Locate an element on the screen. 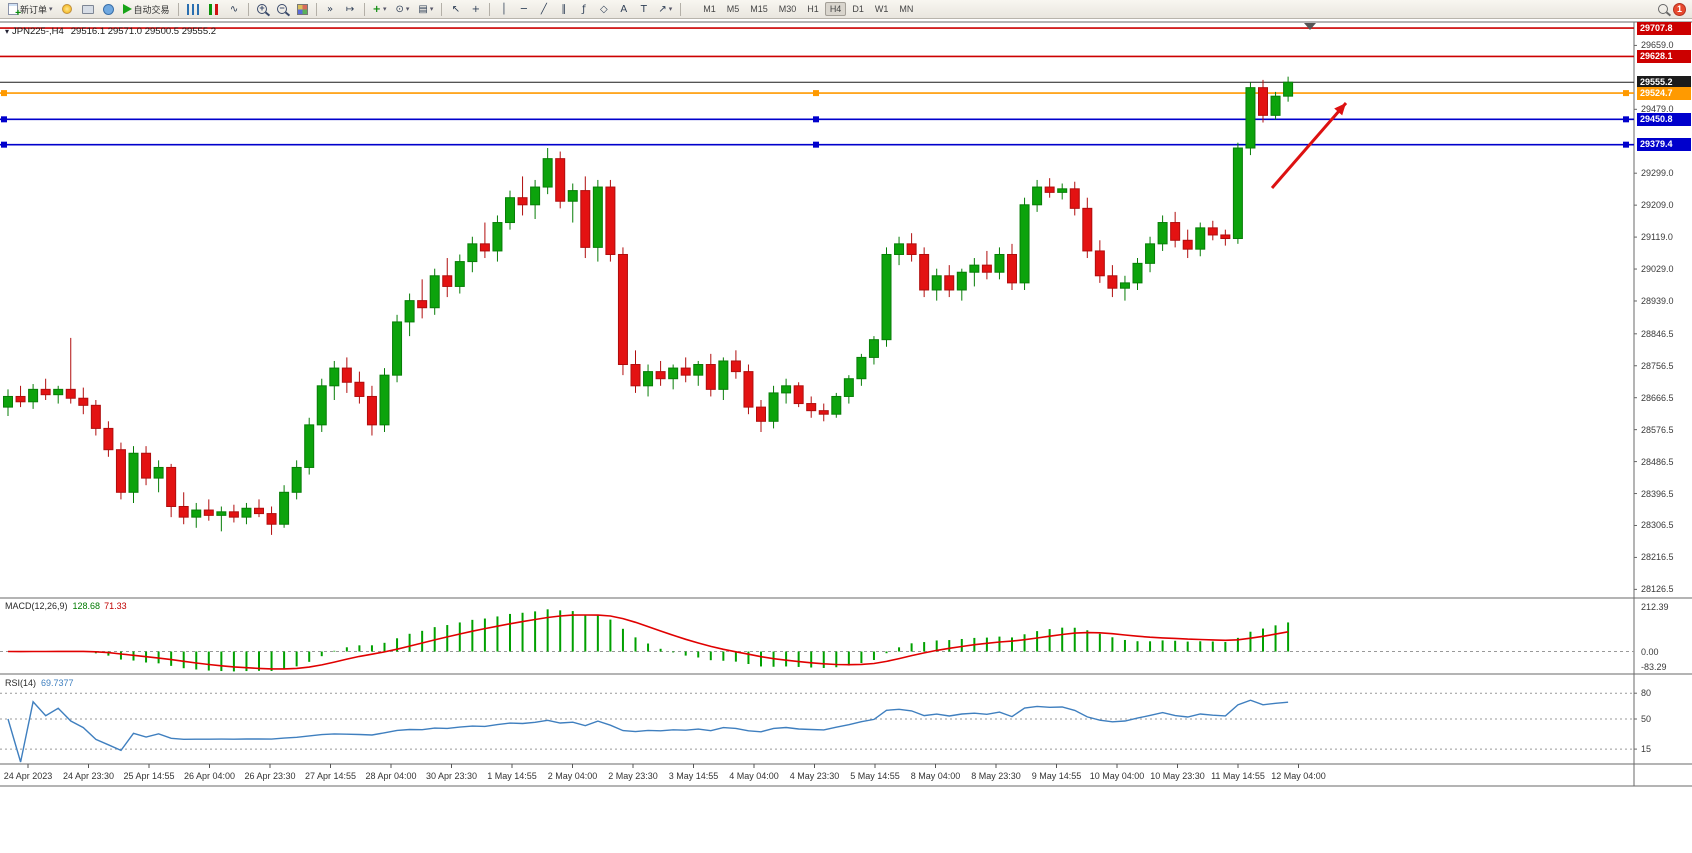 The image size is (1692, 853). timeframe-mn-button: MN is located at coordinates (906, 9).